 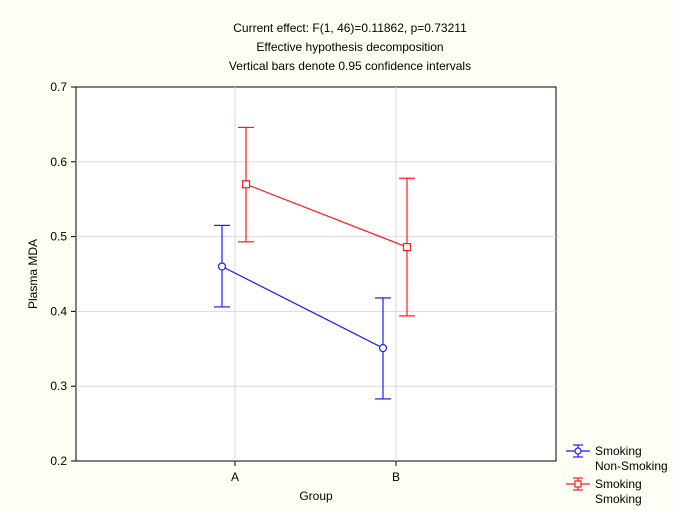 What do you see at coordinates (349, 47) in the screenshot?
I see `chart-title-line-2: Effective hypothesis decomposition` at bounding box center [349, 47].